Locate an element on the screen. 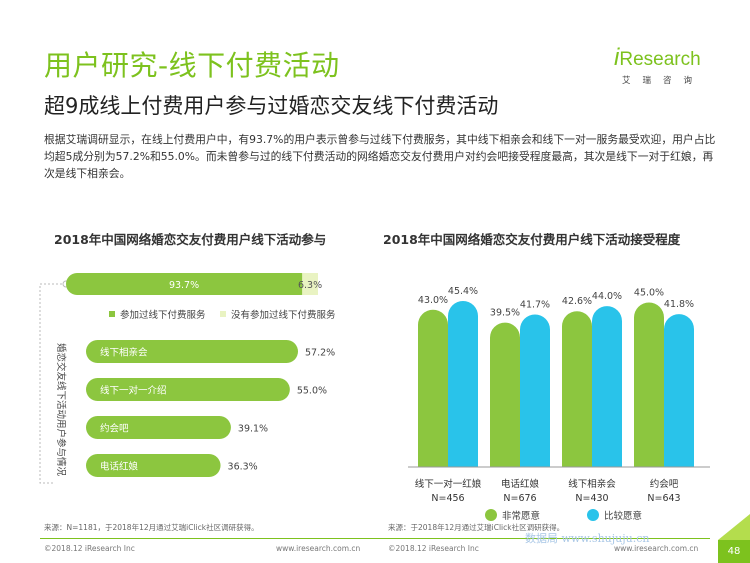 Image resolution: width=750 pixels, height=563 pixels. acceptance-category-label: 线下相亲会 is located at coordinates (592, 484).